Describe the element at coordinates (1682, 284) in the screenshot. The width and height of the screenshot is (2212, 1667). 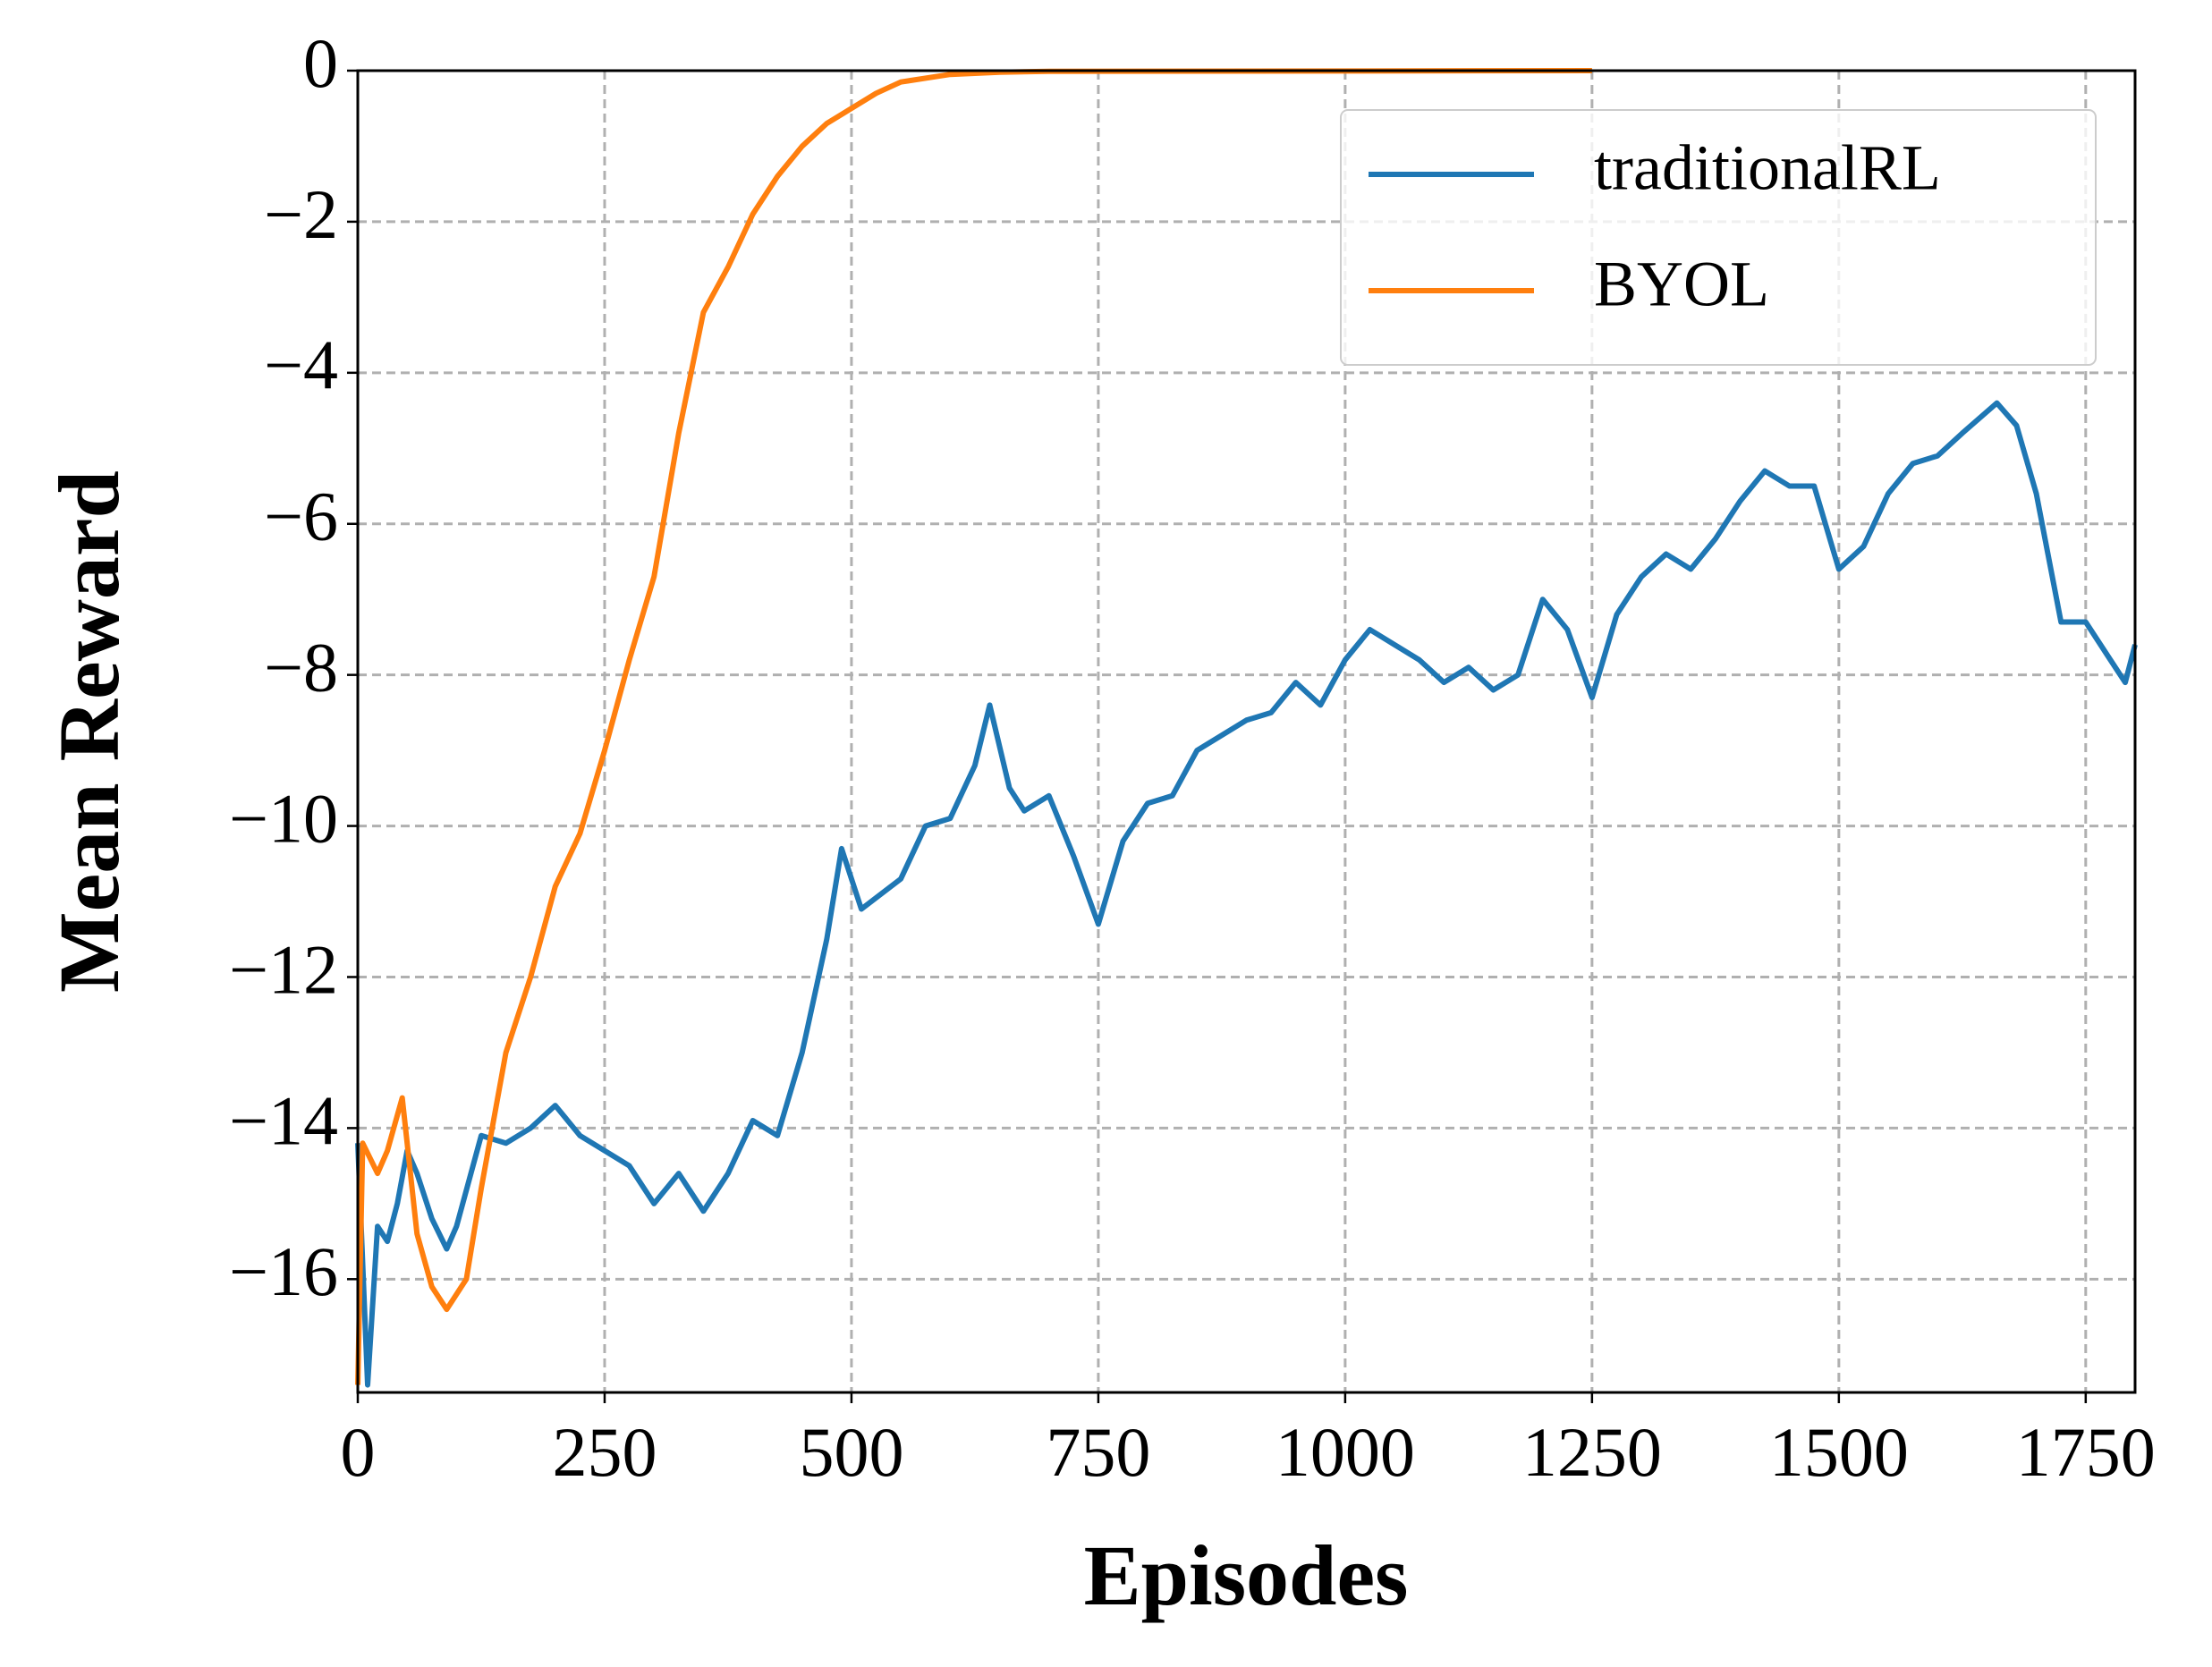
I see `legend-label: BYOL` at that location.